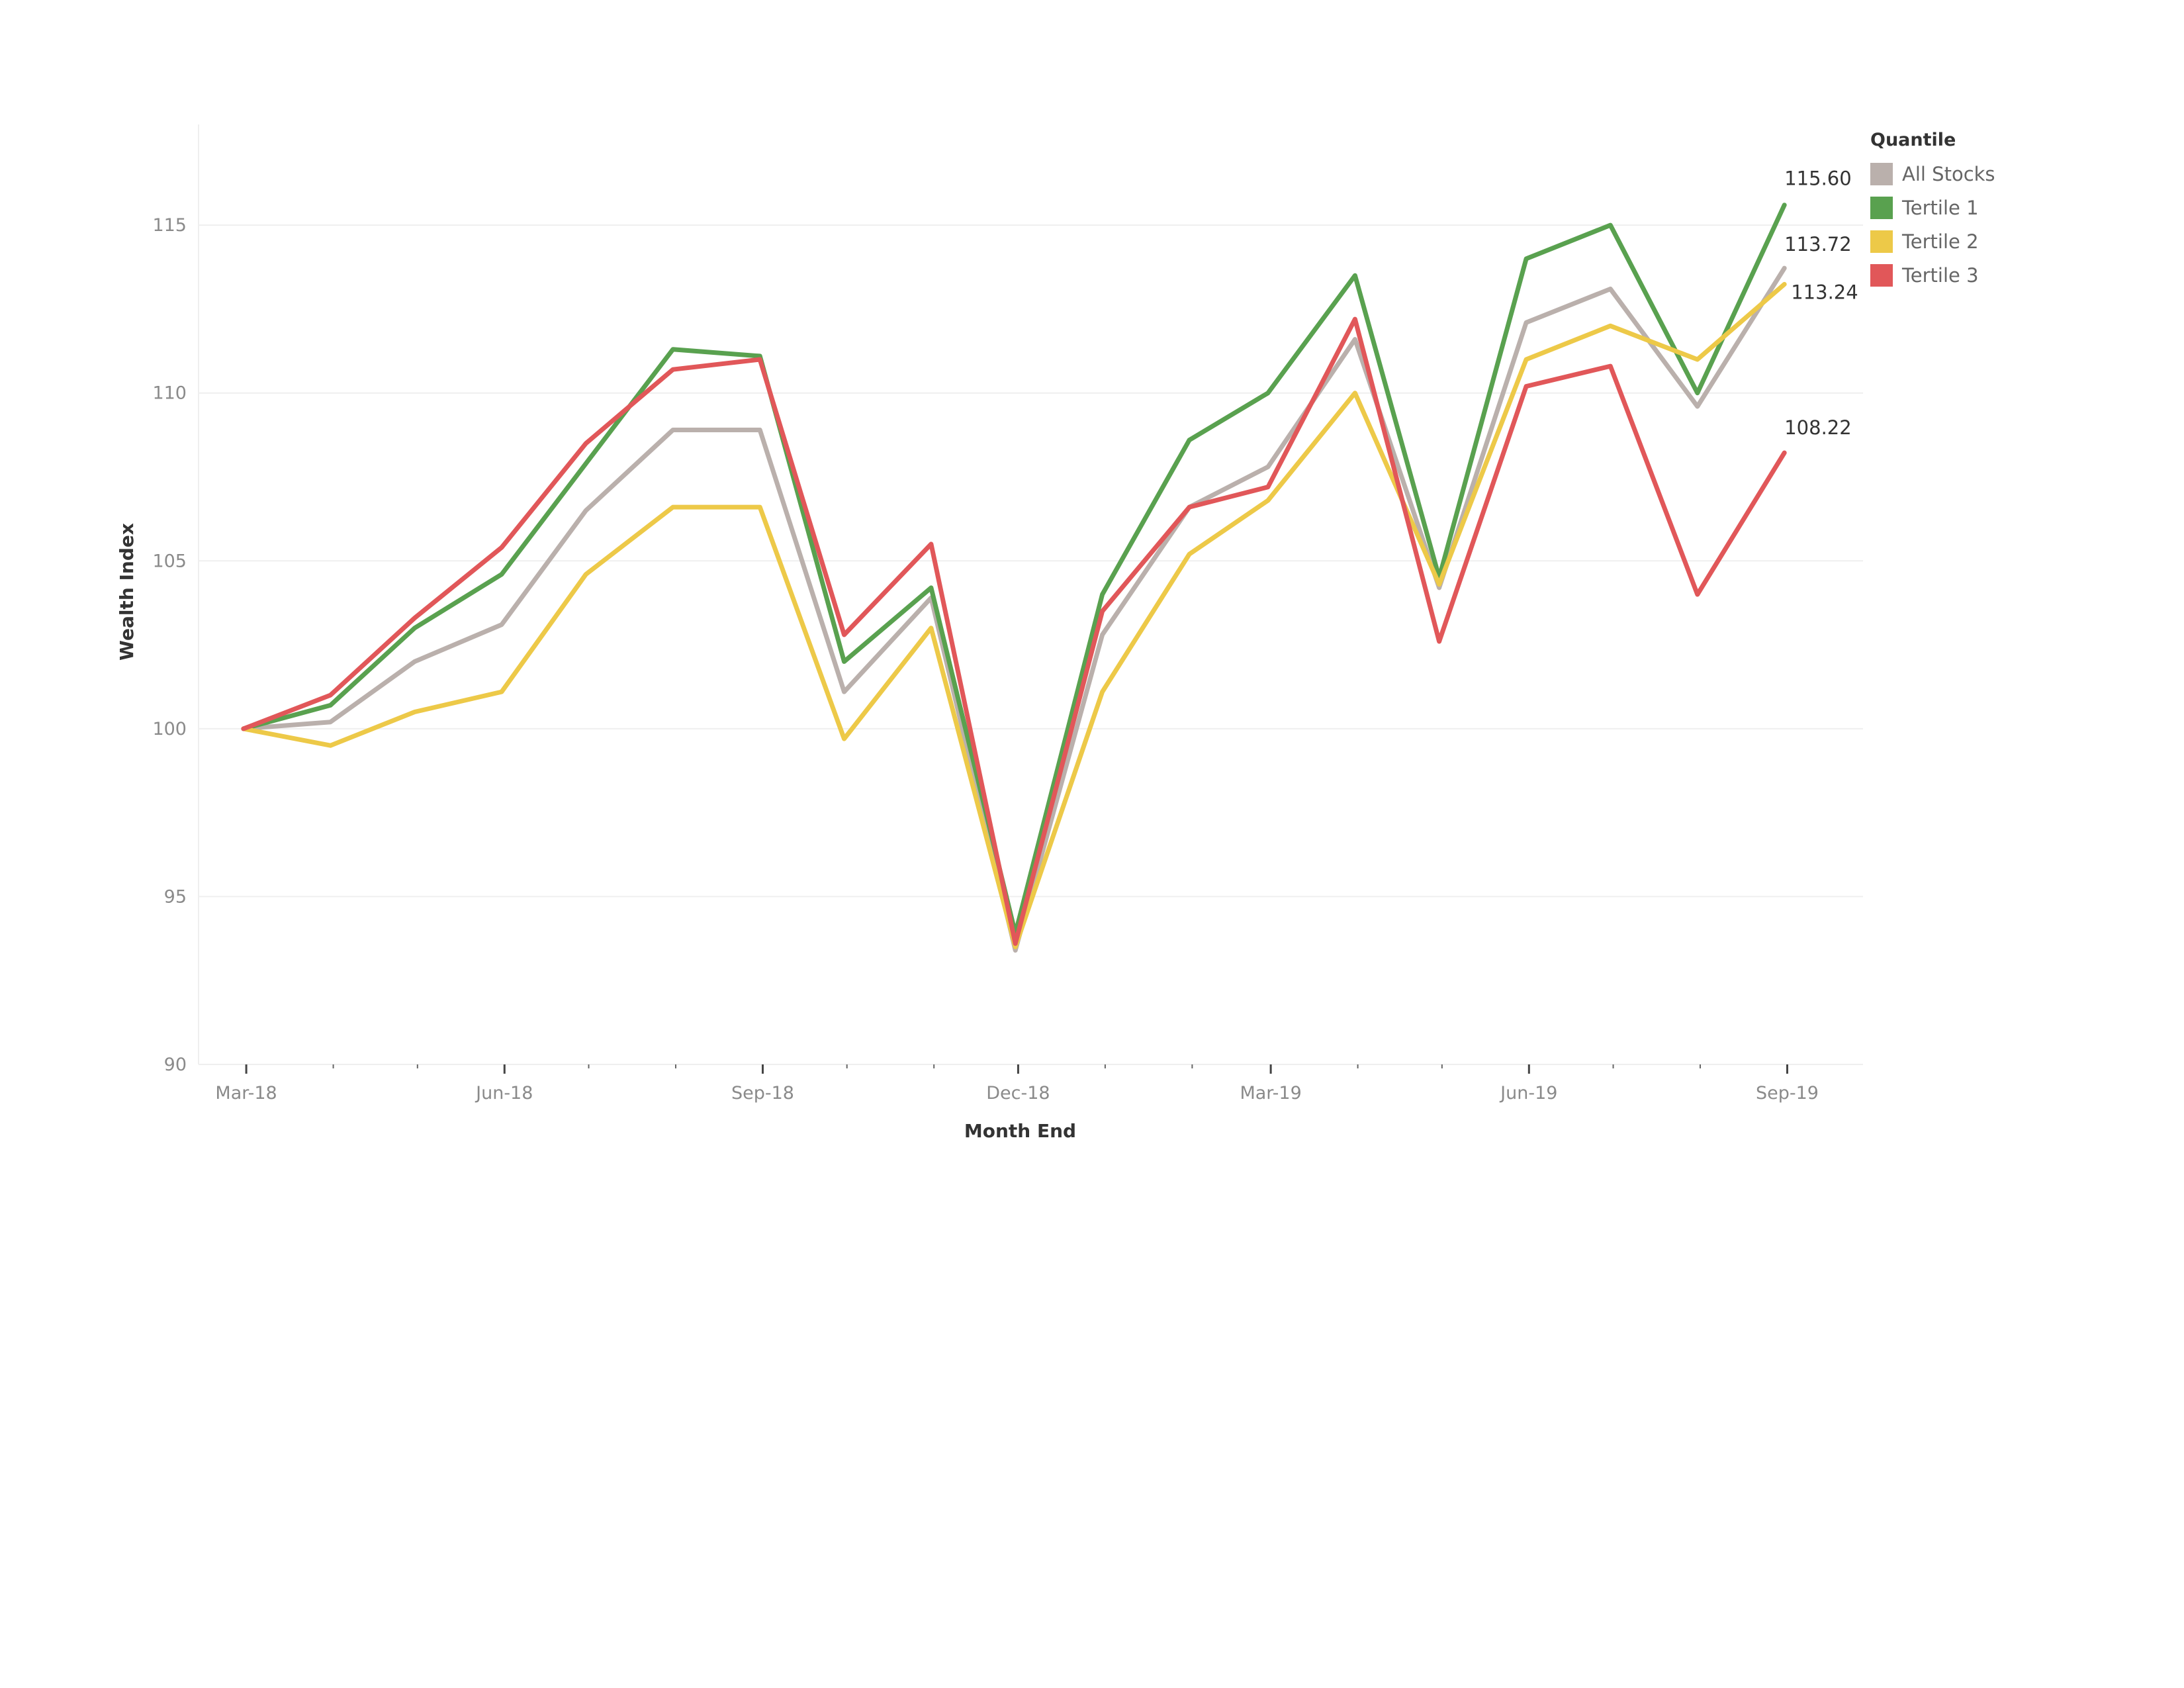  What do you see at coordinates (1020, 1131) in the screenshot?
I see `x-axis-title: Month End` at bounding box center [1020, 1131].